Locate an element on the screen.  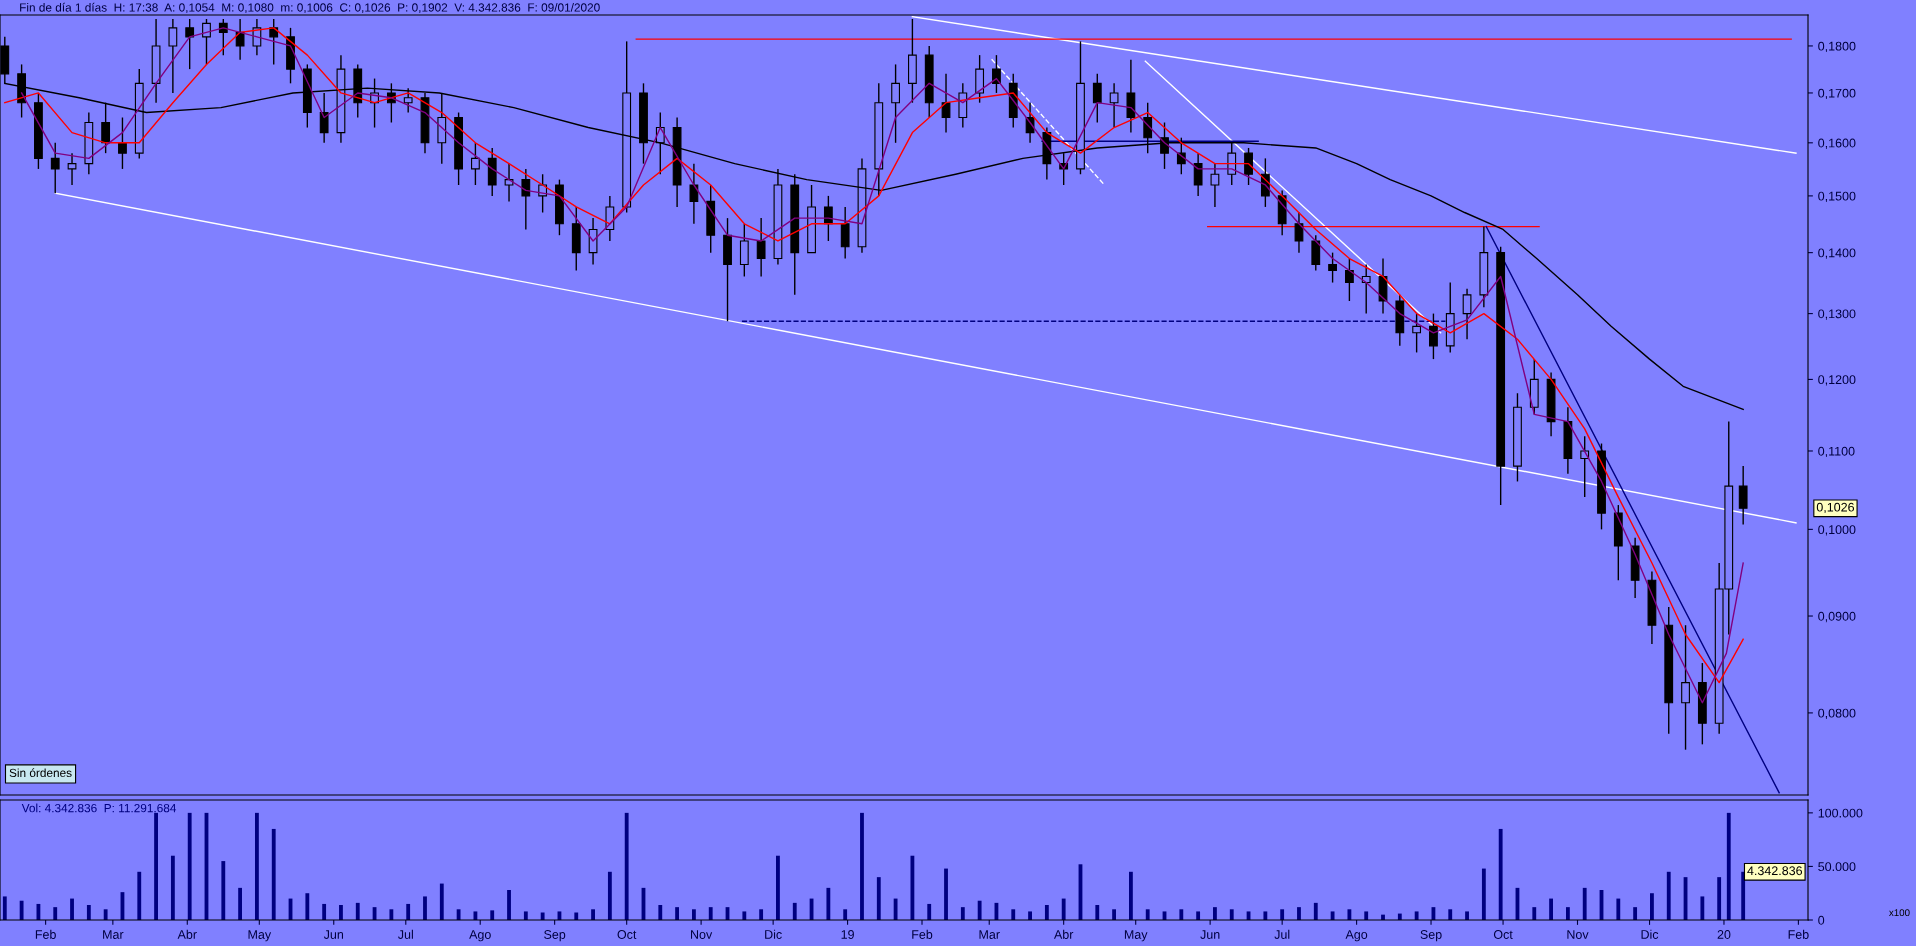
x-tick-label: Oct is located at coordinates (1503, 934).